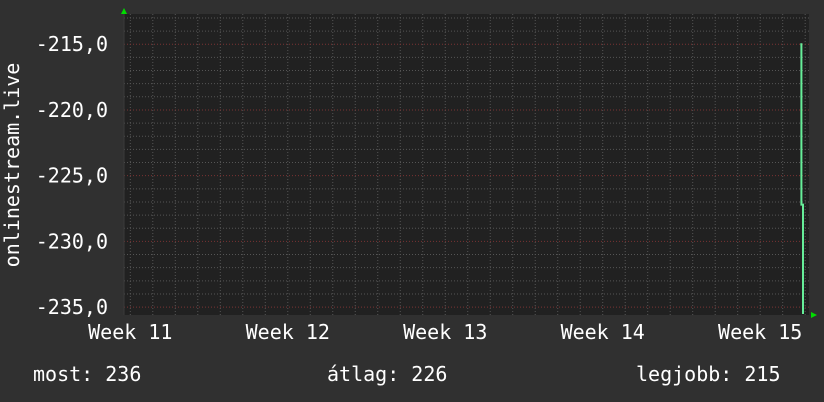 Image resolution: width=824 pixels, height=402 pixels. Describe the element at coordinates (760, 332) in the screenshot. I see `x-tick-label: Week 15` at that location.